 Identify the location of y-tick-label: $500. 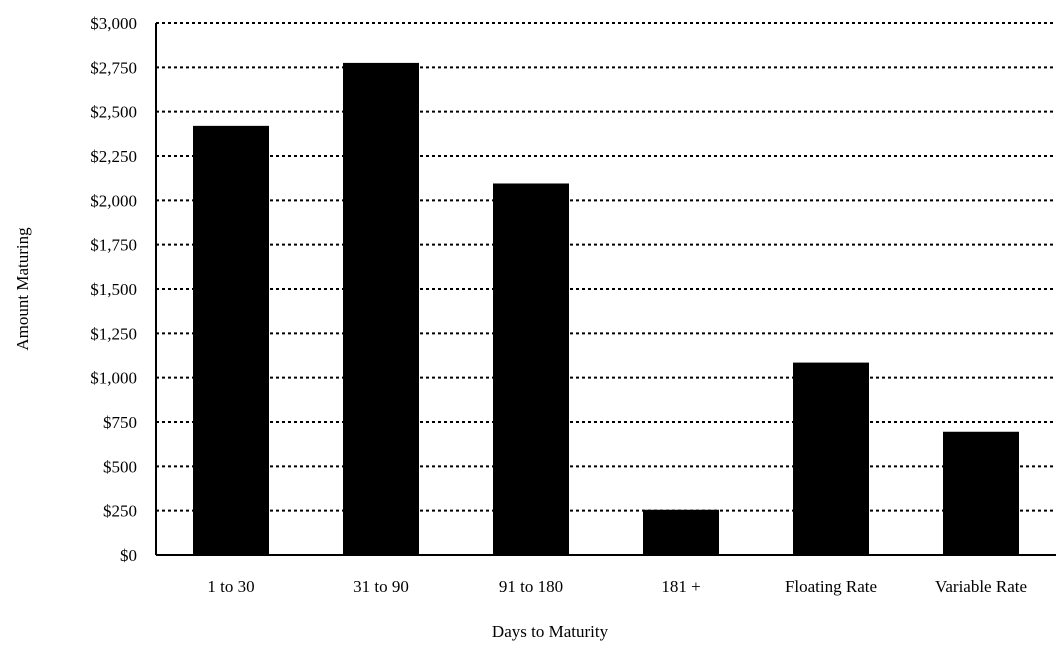
(120, 466).